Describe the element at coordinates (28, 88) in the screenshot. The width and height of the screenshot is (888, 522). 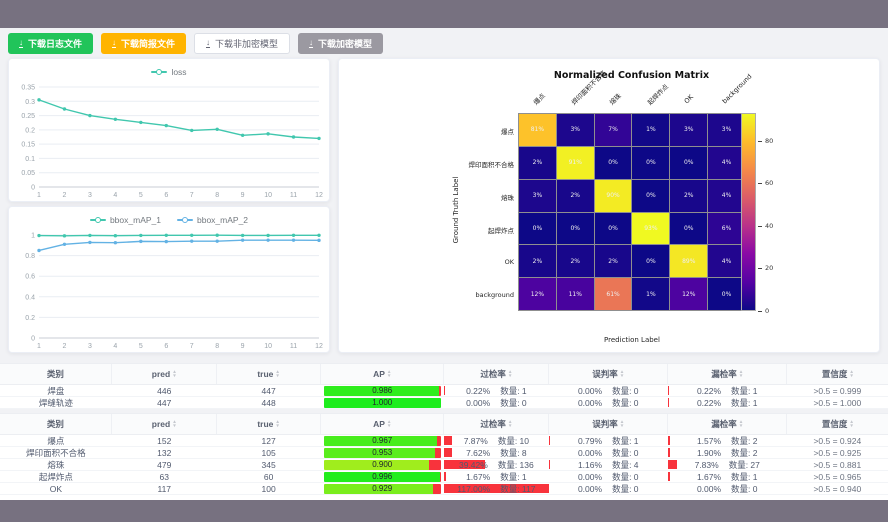
I see `y-tick-label: 0.35` at that location.